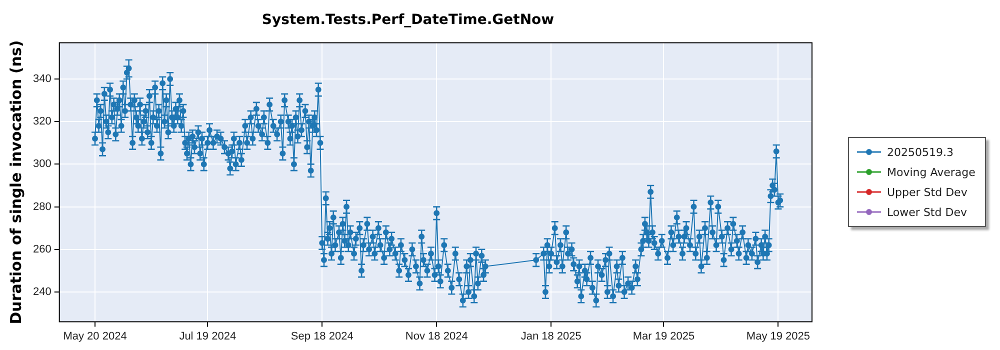 This screenshot has height=350, width=1000. Describe the element at coordinates (927, 212) in the screenshot. I see `legend-label: Lower Std Dev` at that location.